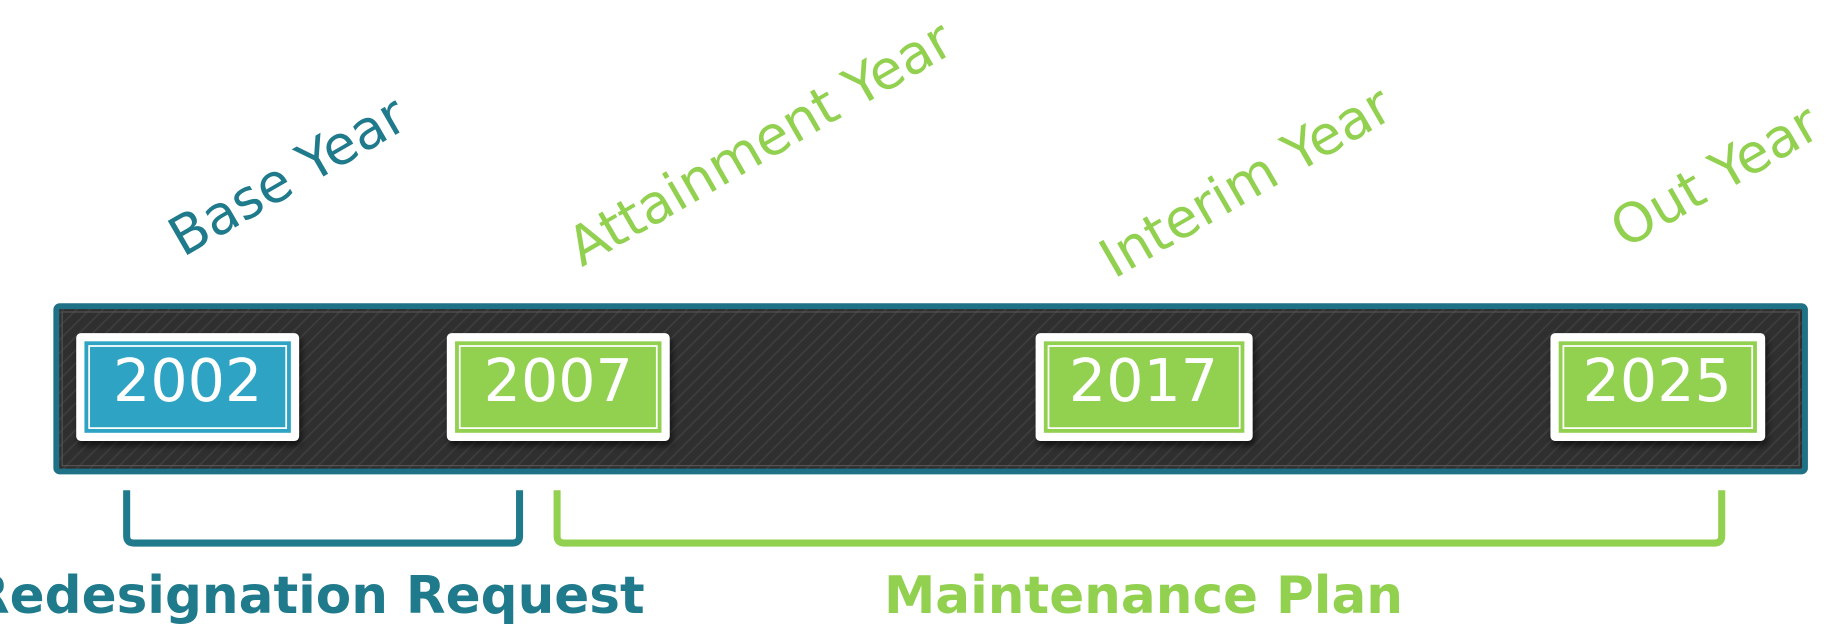 This screenshot has height=624, width=1839. I want to click on milestone-label: Base Year, so click(288, 176).